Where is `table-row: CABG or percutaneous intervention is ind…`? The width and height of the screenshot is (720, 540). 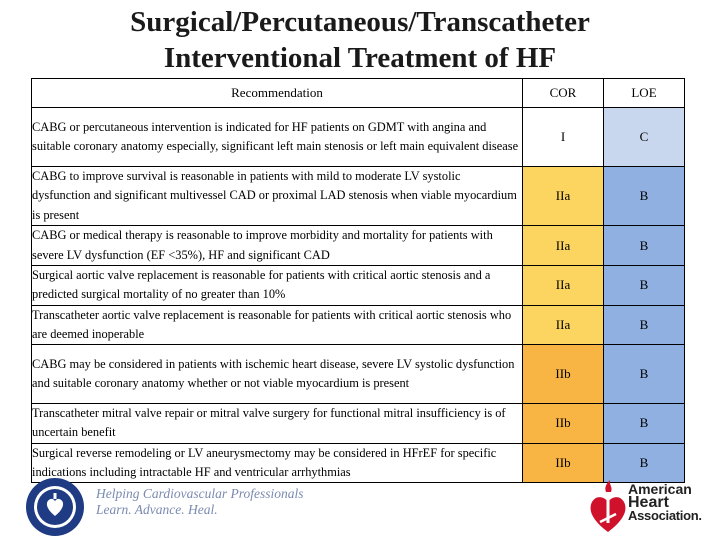 table-row: CABG or percutaneous intervention is ind… is located at coordinates (358, 137).